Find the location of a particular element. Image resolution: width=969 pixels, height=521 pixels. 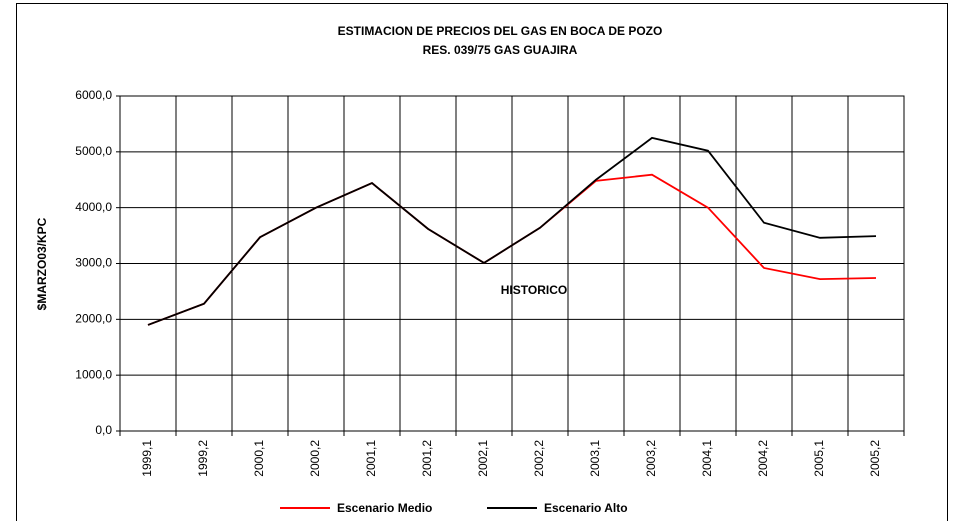

y-tick-label: 4000,0 is located at coordinates (93, 207).